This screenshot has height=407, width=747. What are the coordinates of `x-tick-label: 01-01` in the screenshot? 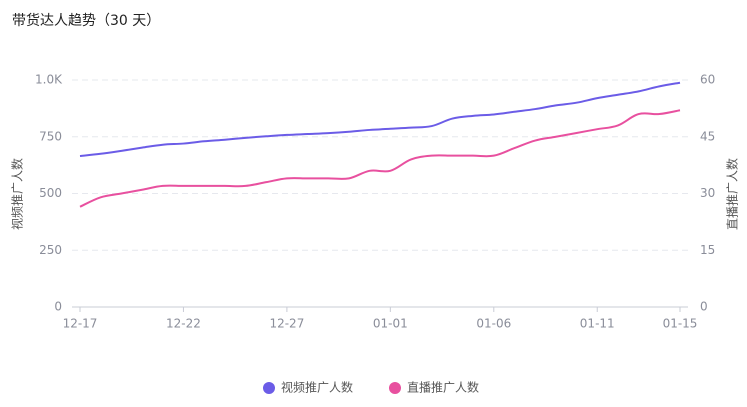 It's located at (390, 324).